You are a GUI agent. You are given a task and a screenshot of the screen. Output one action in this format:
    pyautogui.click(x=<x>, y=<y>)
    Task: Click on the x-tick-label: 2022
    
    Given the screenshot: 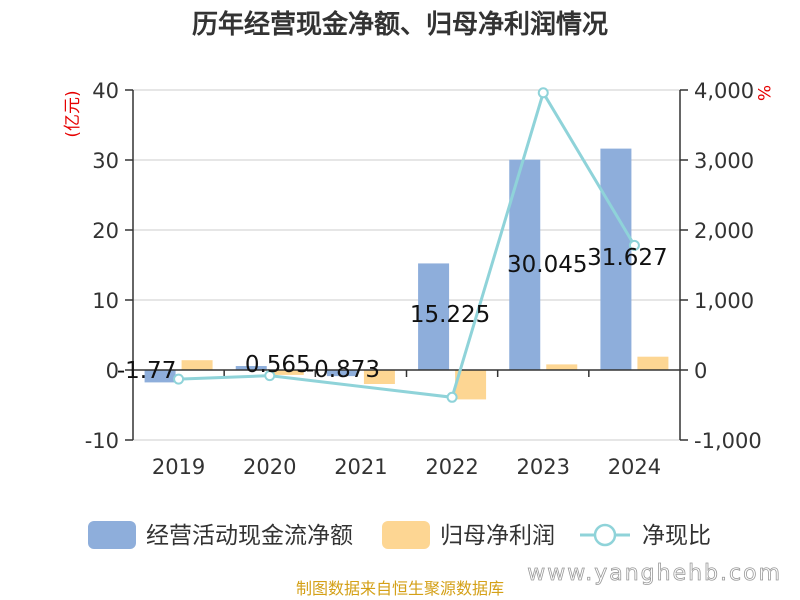 What is the action you would take?
    pyautogui.click(x=451, y=467)
    